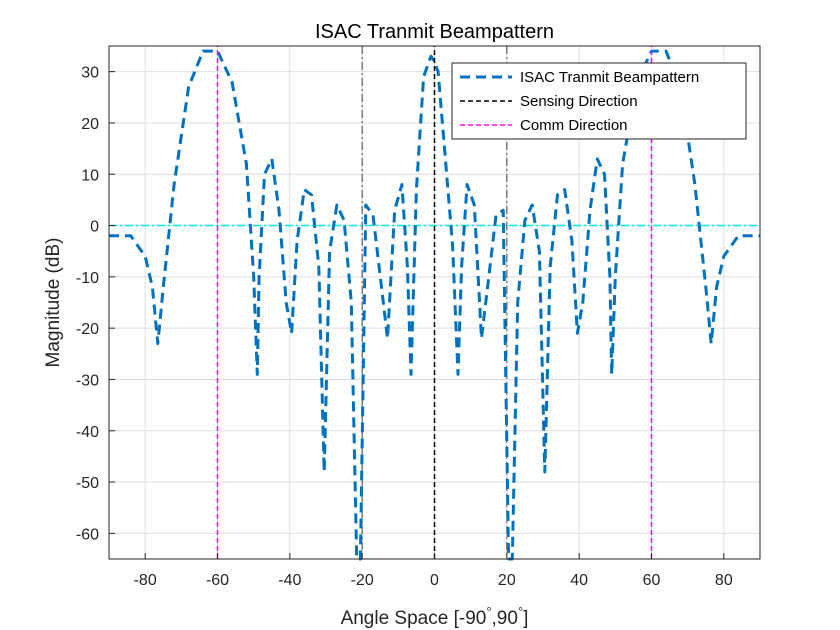 Image resolution: width=840 pixels, height=630 pixels. I want to click on x-axis-label-start: Angle Space [-90, so click(414, 618).